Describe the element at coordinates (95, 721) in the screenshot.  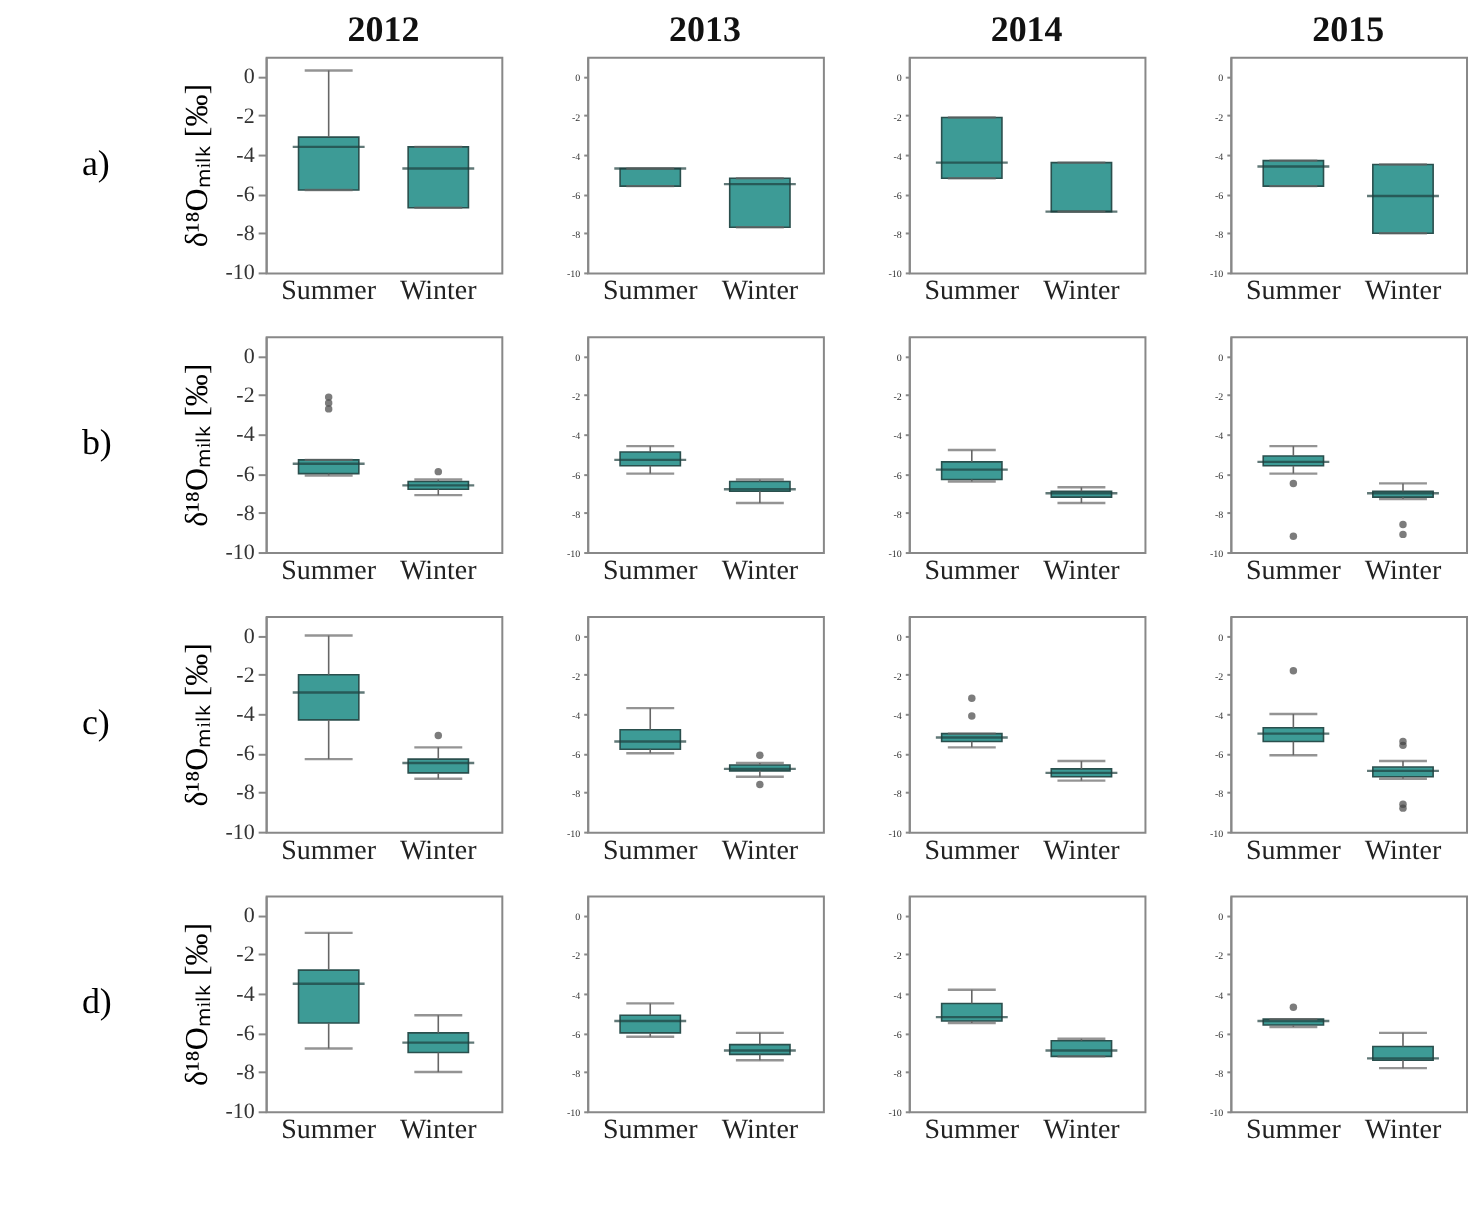
I see `text: c)` at that location.